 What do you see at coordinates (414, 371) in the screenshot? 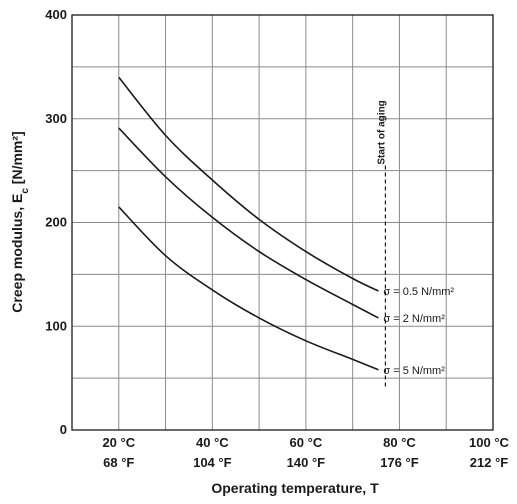
I see `series-label: σ = 5 N/mm²` at bounding box center [414, 371].